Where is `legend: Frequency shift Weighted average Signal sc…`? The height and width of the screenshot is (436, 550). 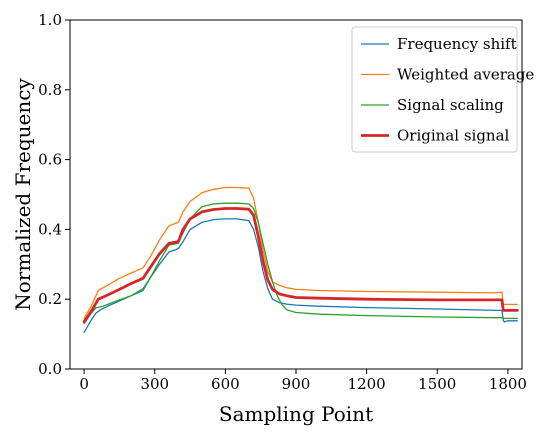 legend: Frequency shift Weighted average Signal sc… is located at coordinates (442, 89).